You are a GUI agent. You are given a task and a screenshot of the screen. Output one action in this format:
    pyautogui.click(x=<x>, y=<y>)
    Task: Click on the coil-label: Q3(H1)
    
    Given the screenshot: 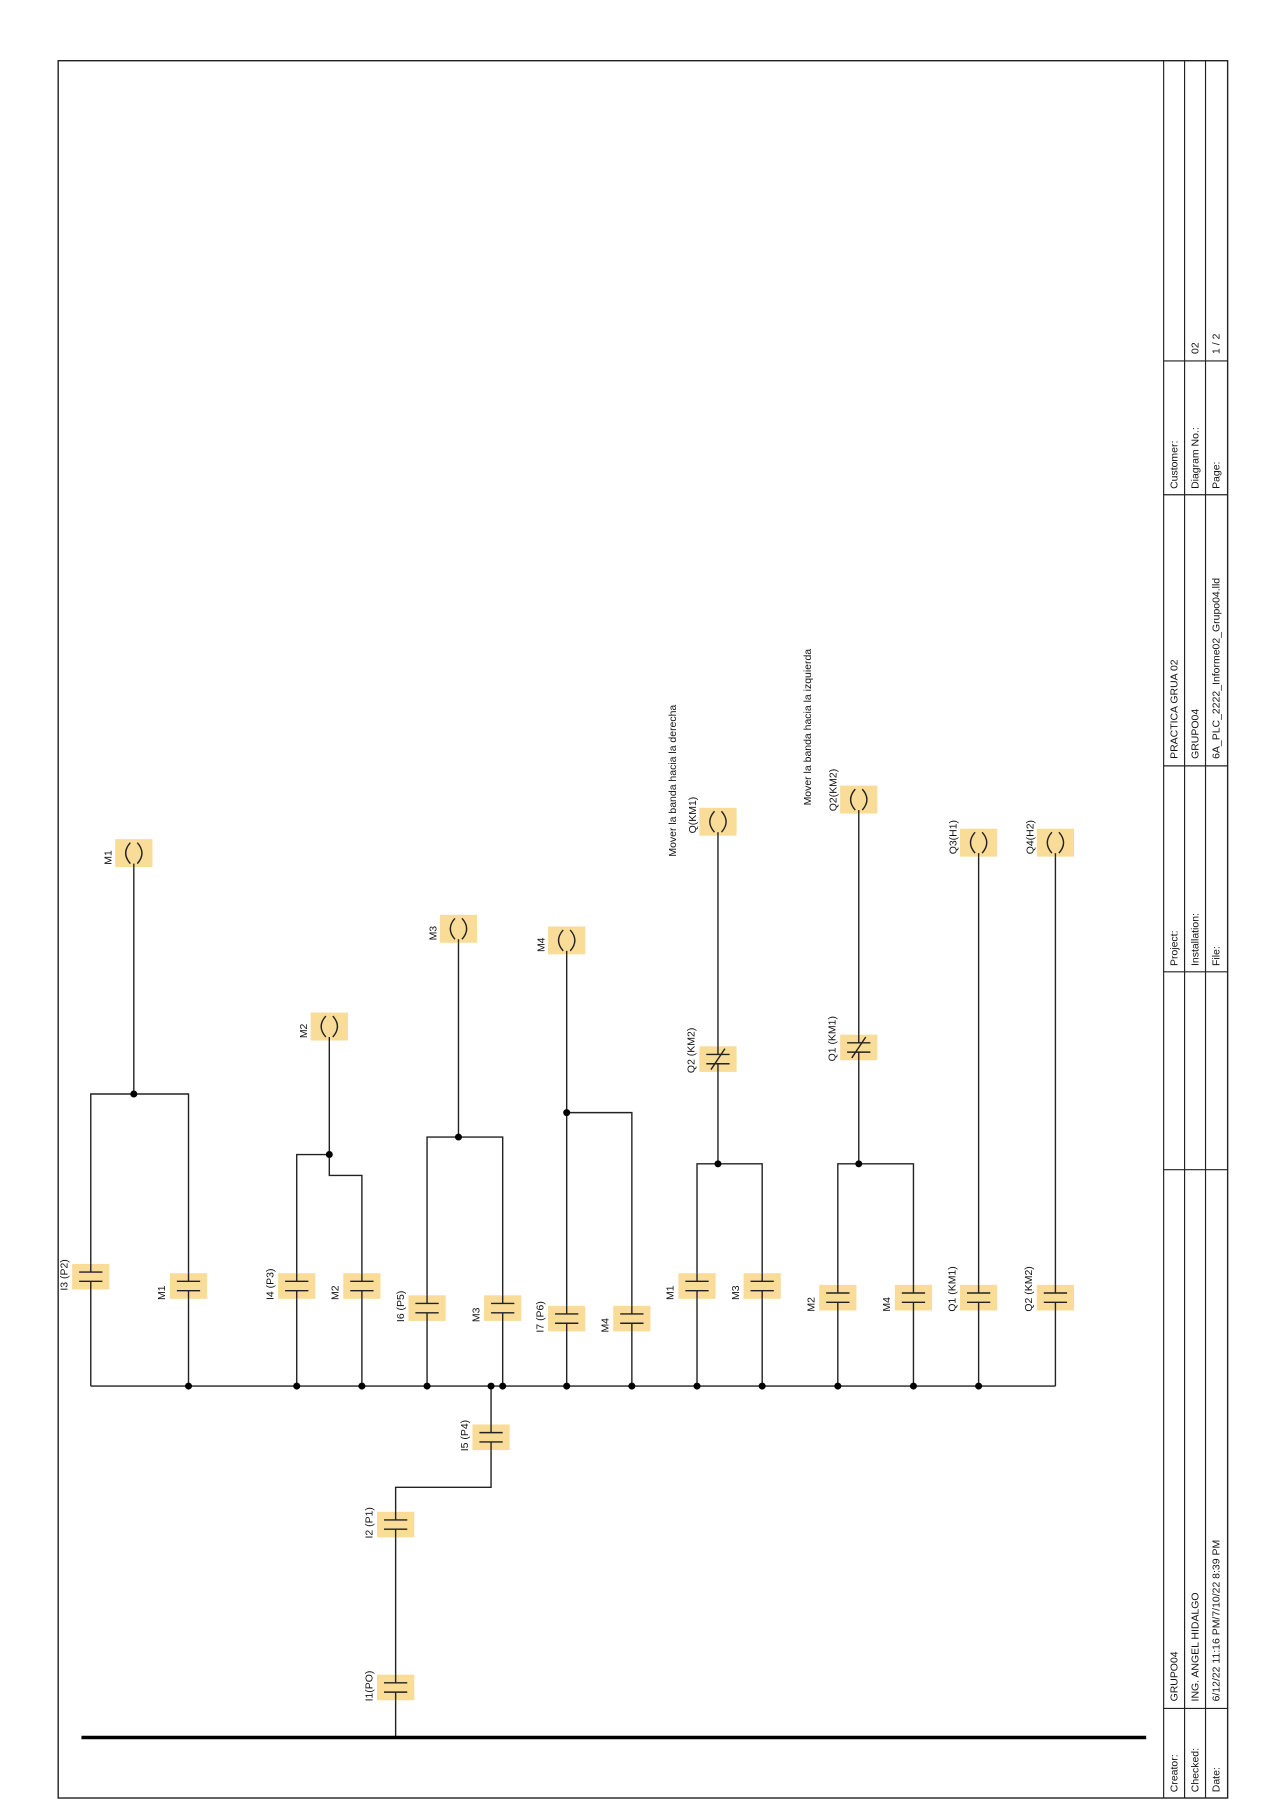 What is the action you would take?
    pyautogui.click(x=954, y=837)
    